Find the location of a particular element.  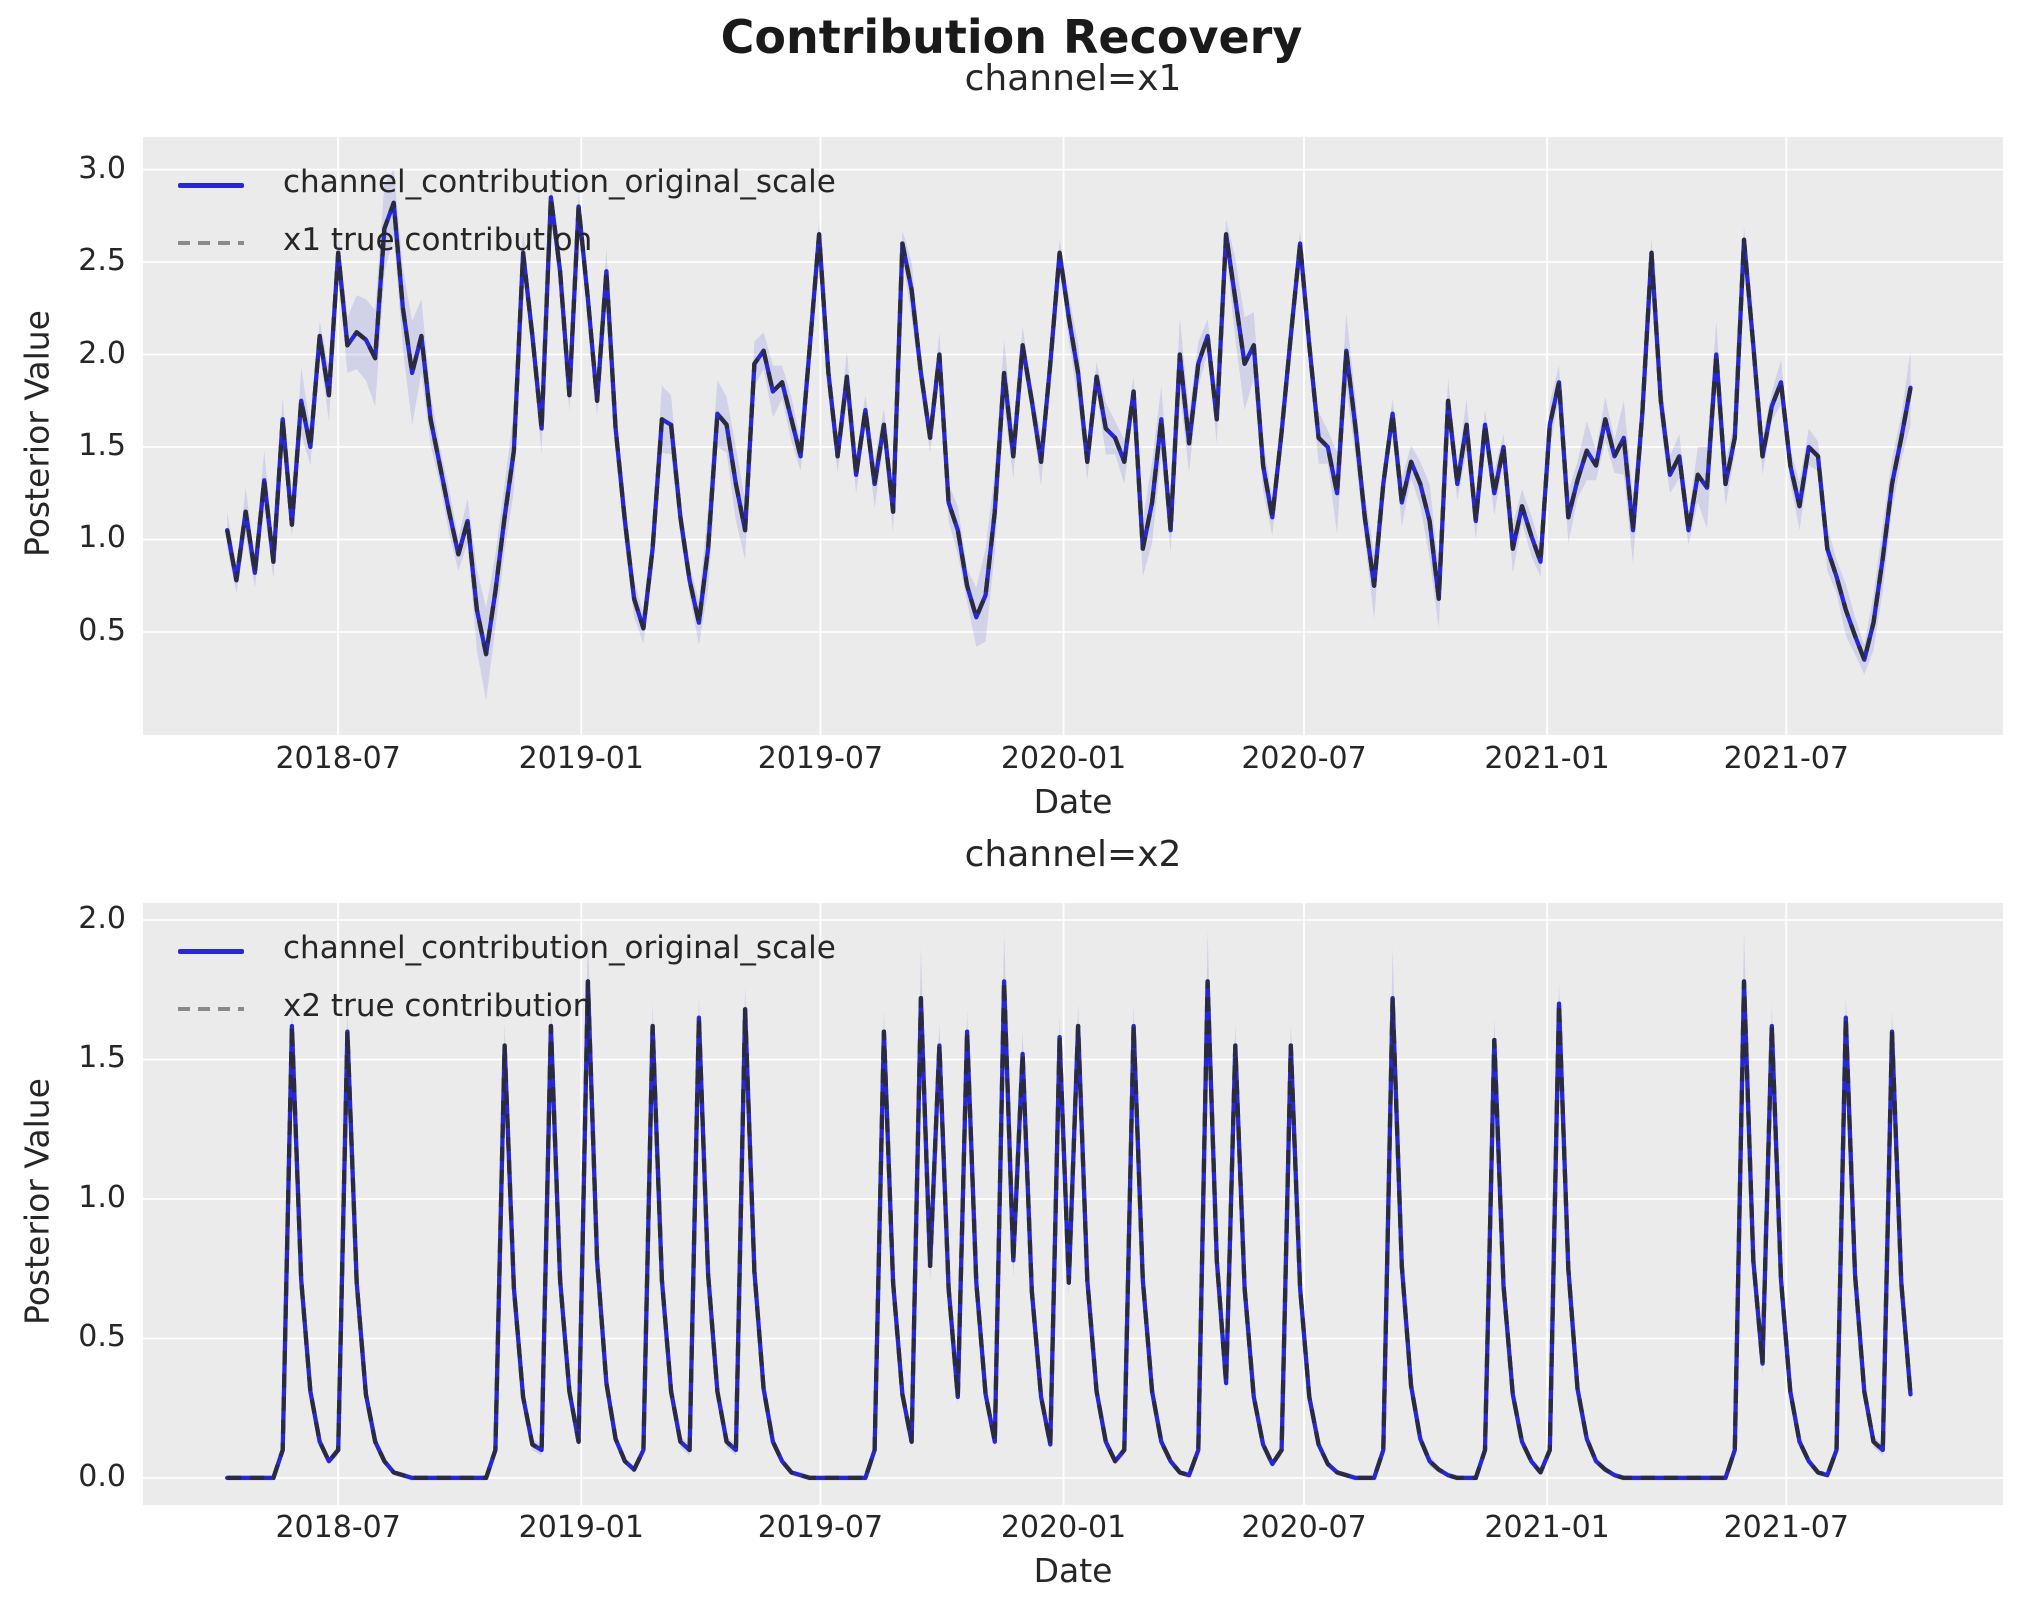

legend-label-true: x1 true contribution is located at coordinates (438, 240).